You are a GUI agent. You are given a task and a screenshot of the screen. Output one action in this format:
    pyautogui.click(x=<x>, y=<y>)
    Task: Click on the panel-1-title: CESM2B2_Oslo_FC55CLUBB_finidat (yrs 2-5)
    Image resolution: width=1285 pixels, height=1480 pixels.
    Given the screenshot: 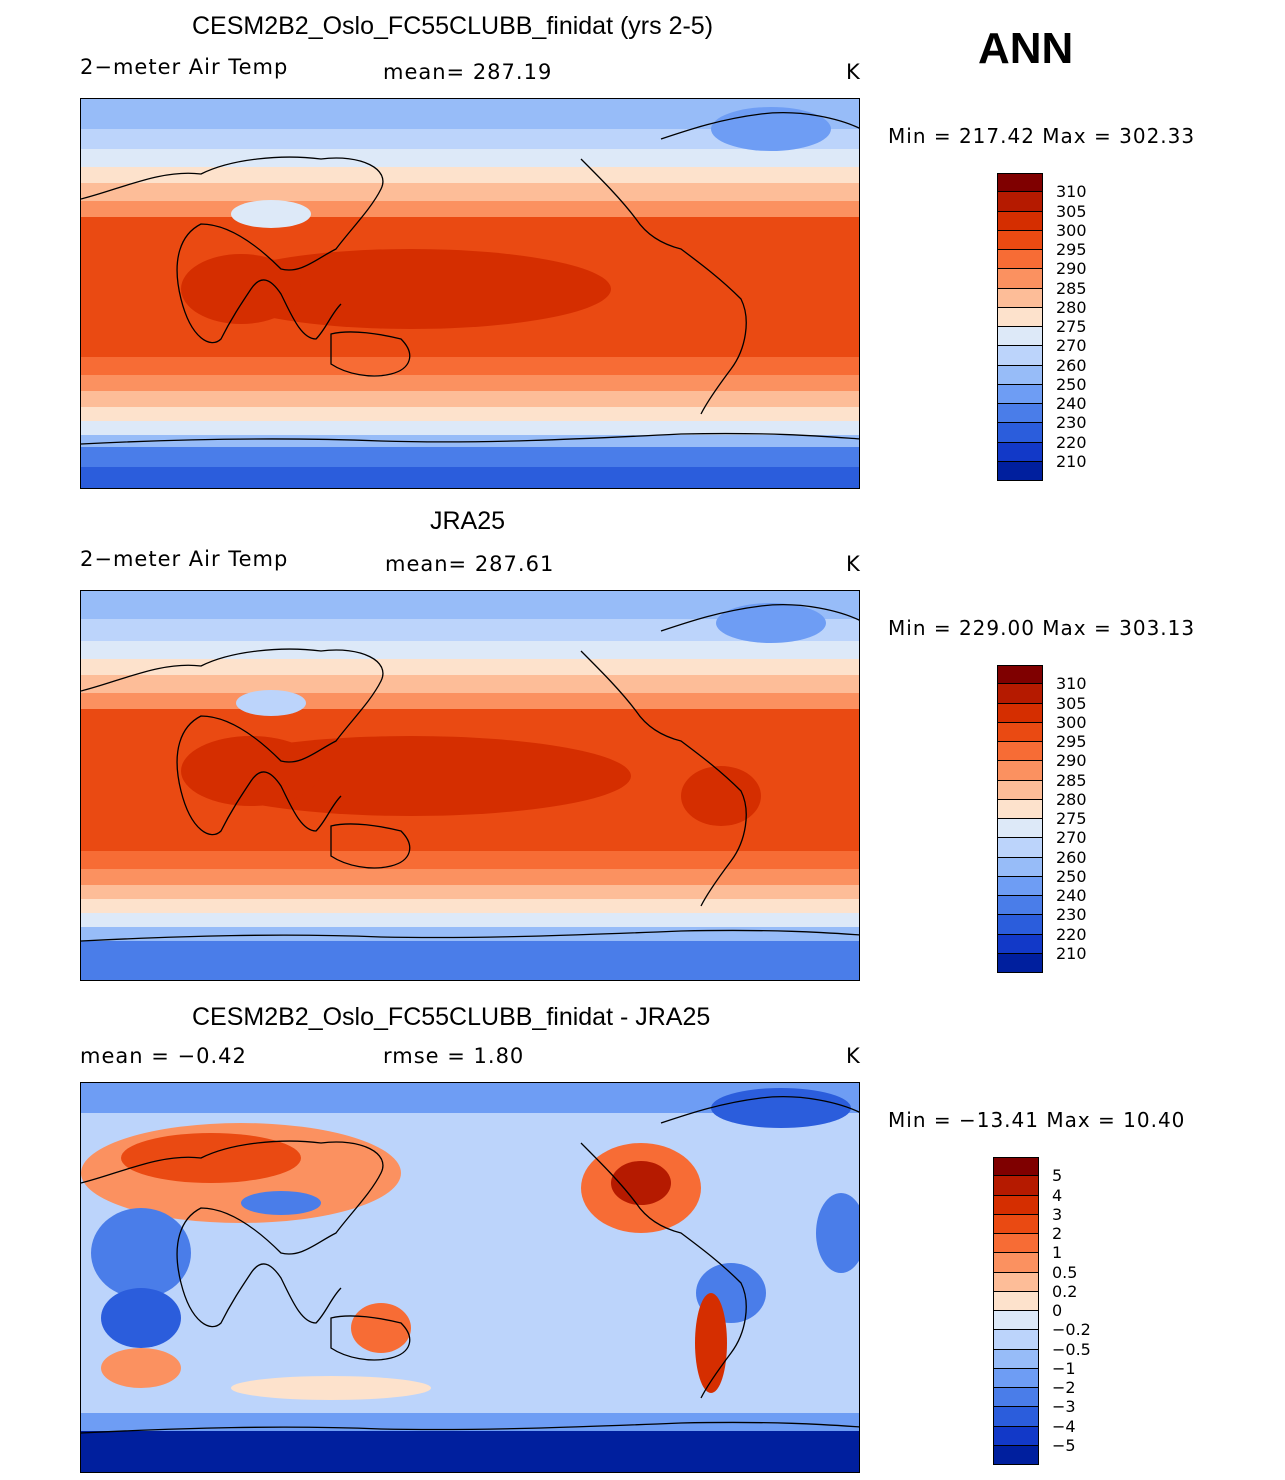 What is the action you would take?
    pyautogui.click(x=453, y=26)
    